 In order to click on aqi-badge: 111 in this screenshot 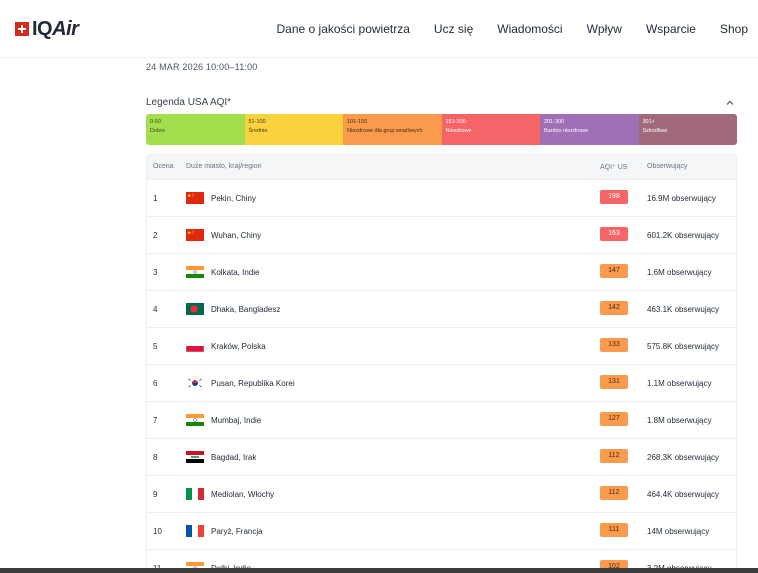, I will do `click(614, 530)`.